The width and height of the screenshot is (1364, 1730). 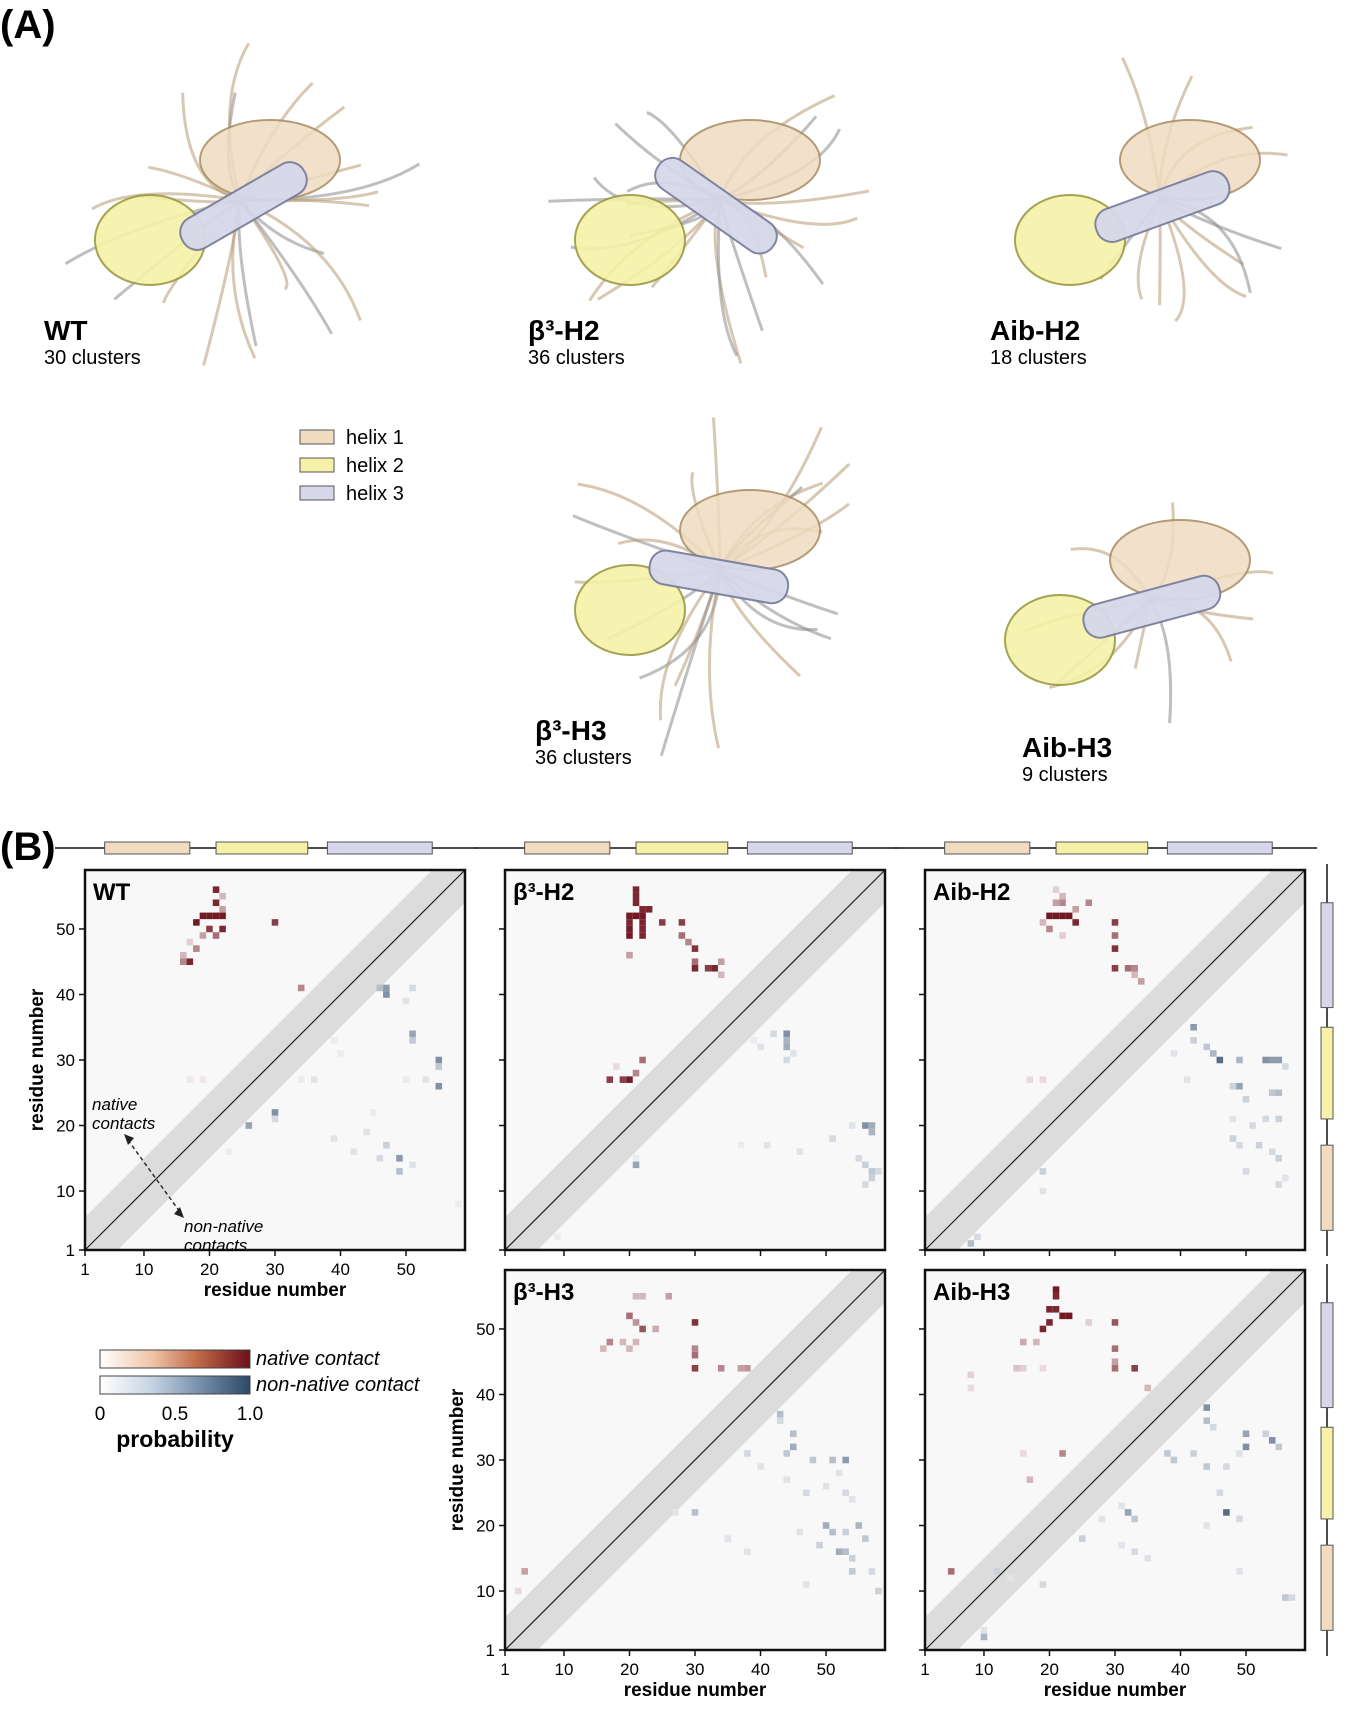 What do you see at coordinates (987, 848) in the screenshot?
I see `helix-1-segment` at bounding box center [987, 848].